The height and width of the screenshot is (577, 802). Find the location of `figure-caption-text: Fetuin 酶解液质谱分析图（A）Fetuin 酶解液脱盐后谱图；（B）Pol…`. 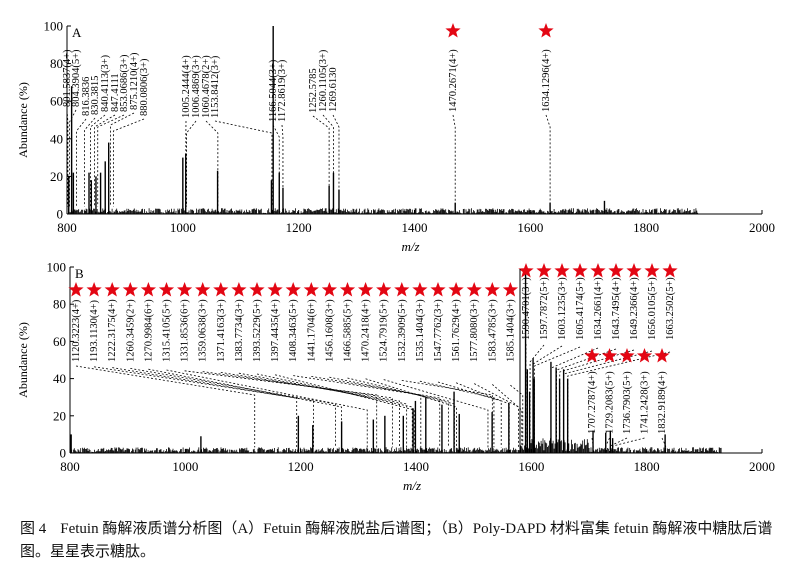

figure-caption-text: Fetuin 酶解液质谱分析图（A）Fetuin 酶解液脱盐后谱图；（B）Pol… is located at coordinates (396, 540).